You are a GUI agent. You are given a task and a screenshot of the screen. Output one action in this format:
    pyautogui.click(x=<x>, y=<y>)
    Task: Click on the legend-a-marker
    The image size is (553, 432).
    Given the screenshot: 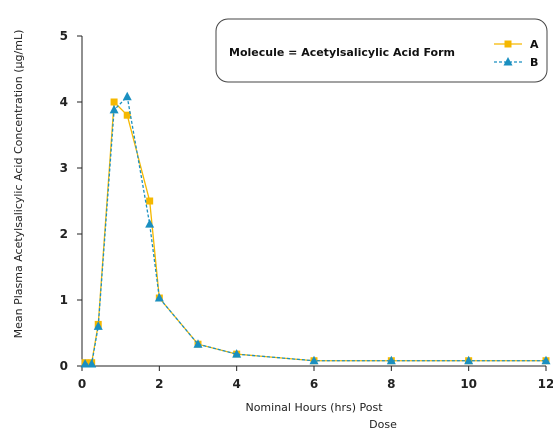 What is the action you would take?
    pyautogui.click(x=508, y=44)
    